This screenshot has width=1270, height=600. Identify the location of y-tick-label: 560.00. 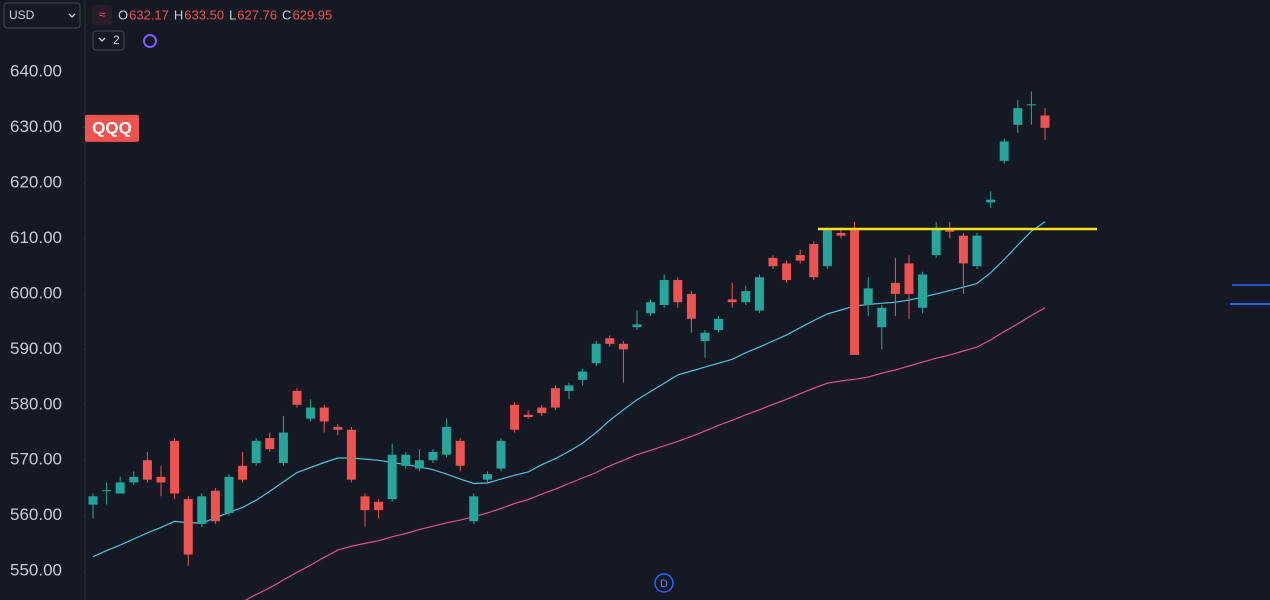
(36, 514).